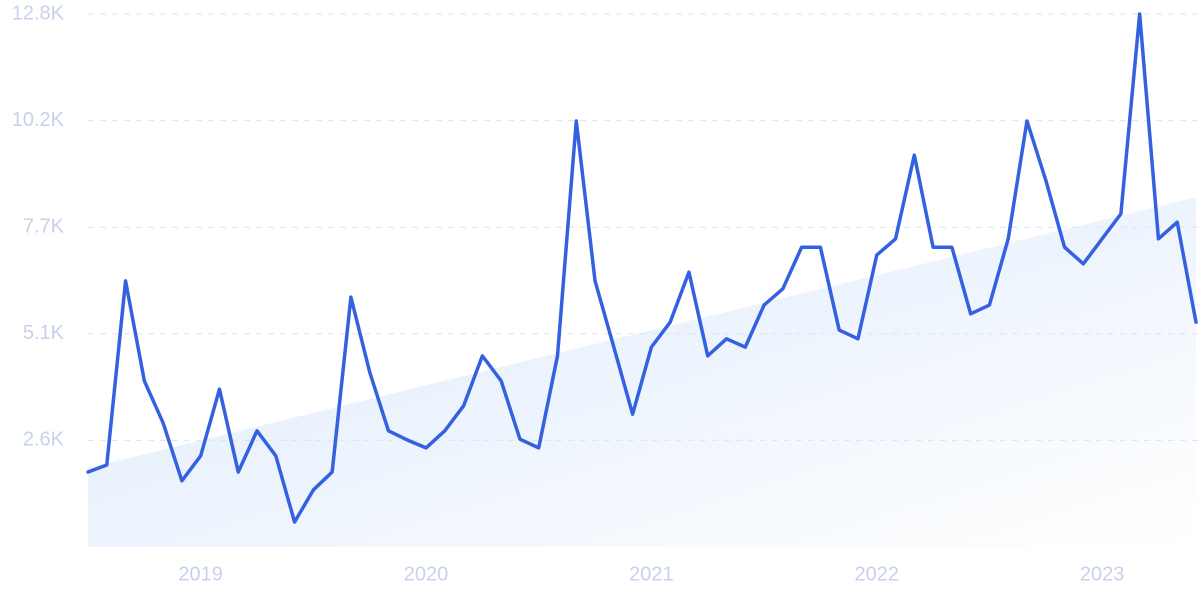 This screenshot has width=1200, height=605. Describe the element at coordinates (44, 440) in the screenshot. I see `y-tick-label: 2.6K` at that location.